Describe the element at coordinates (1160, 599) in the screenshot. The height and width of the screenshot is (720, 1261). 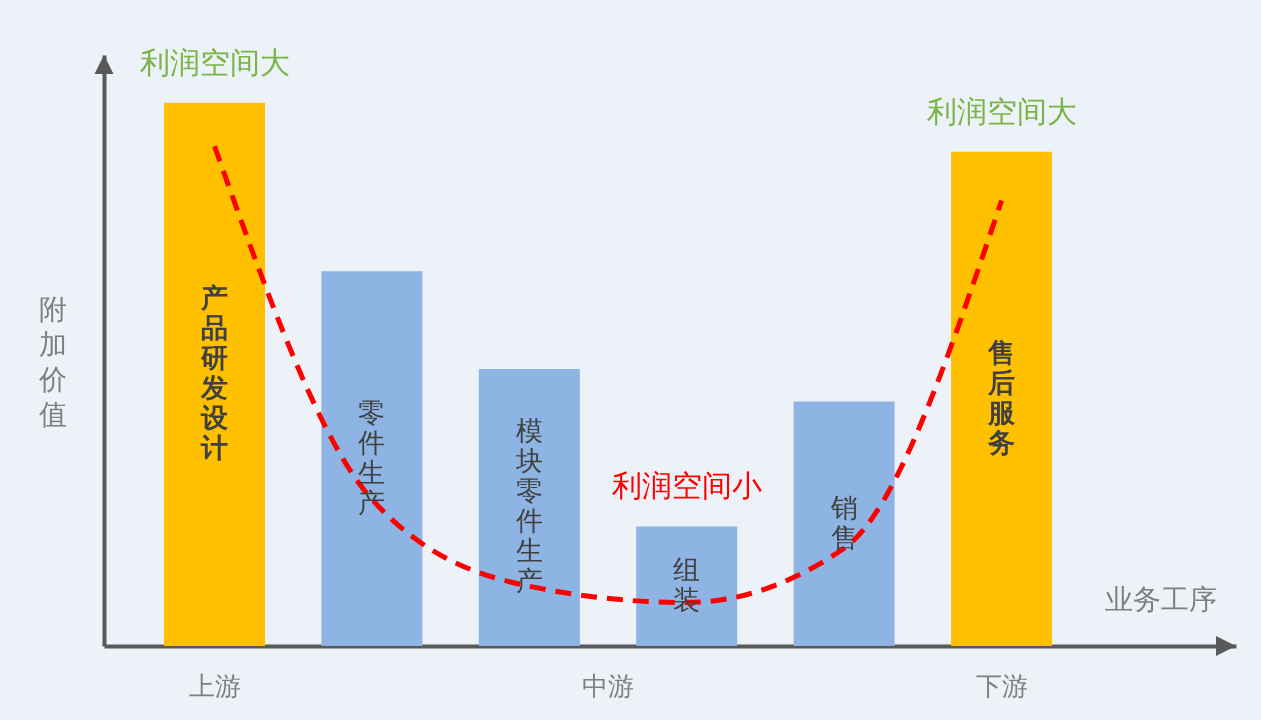
I see `x-axis-title: 业务工序` at that location.